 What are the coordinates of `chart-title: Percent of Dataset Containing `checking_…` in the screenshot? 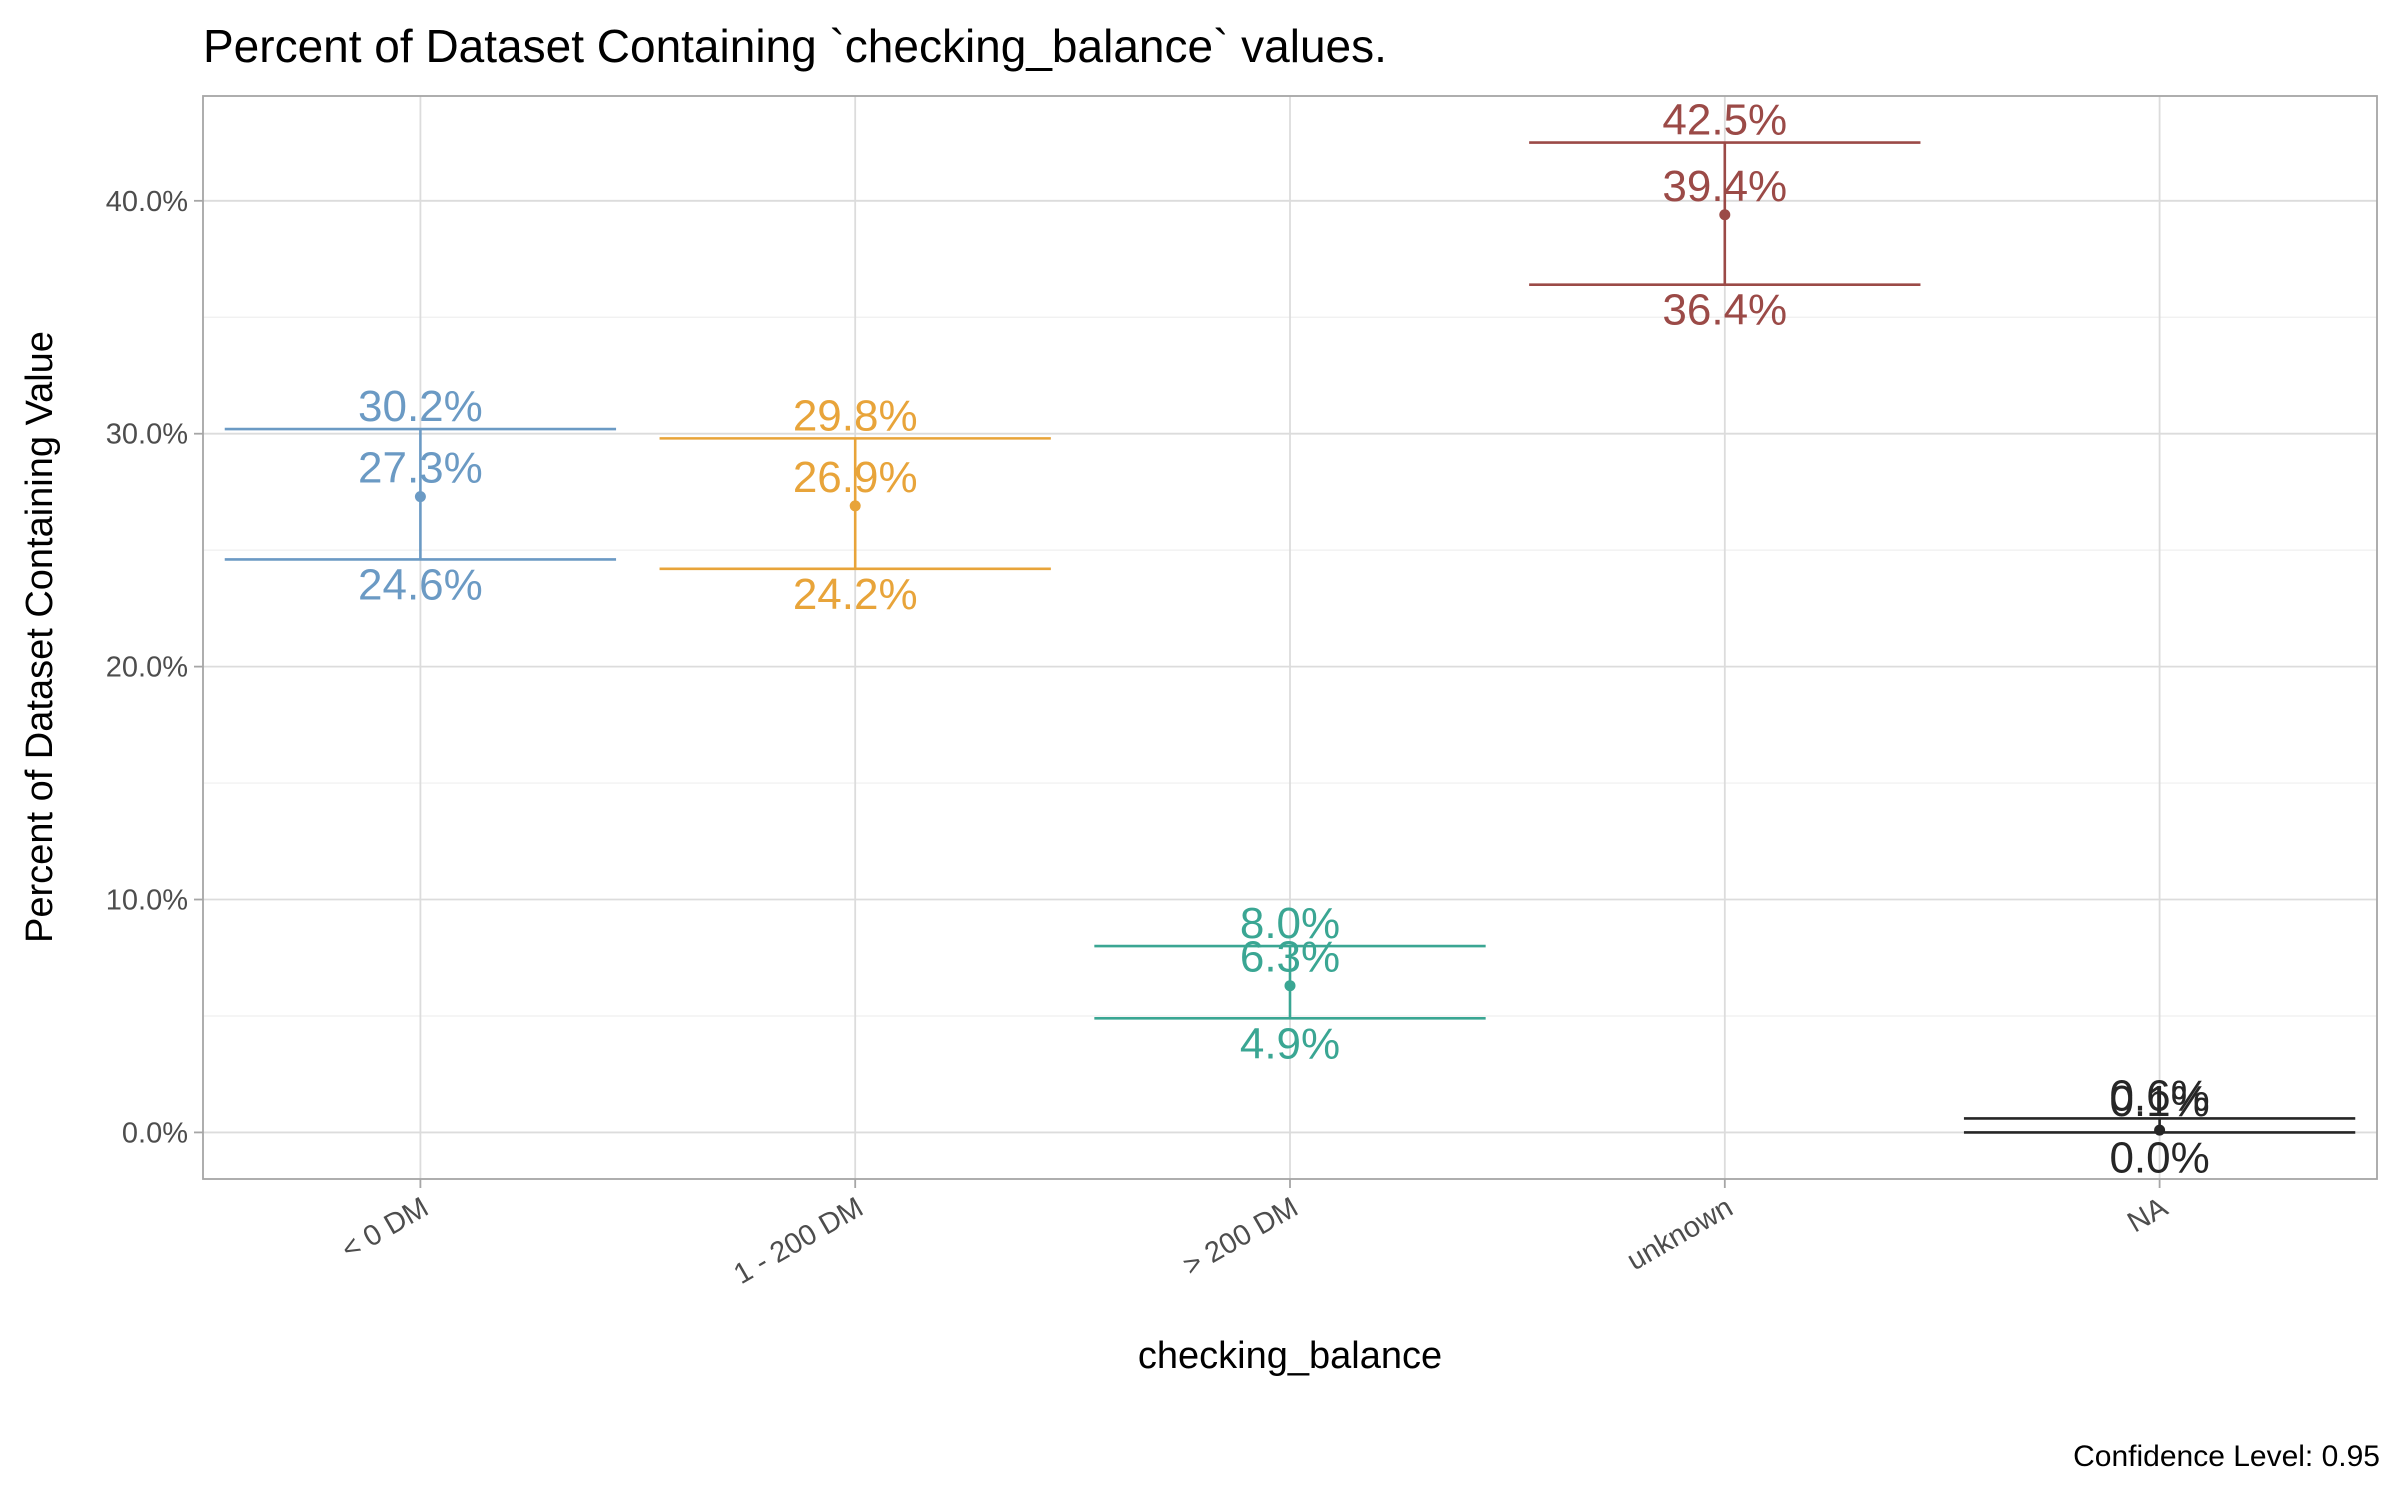 It's located at (795, 46).